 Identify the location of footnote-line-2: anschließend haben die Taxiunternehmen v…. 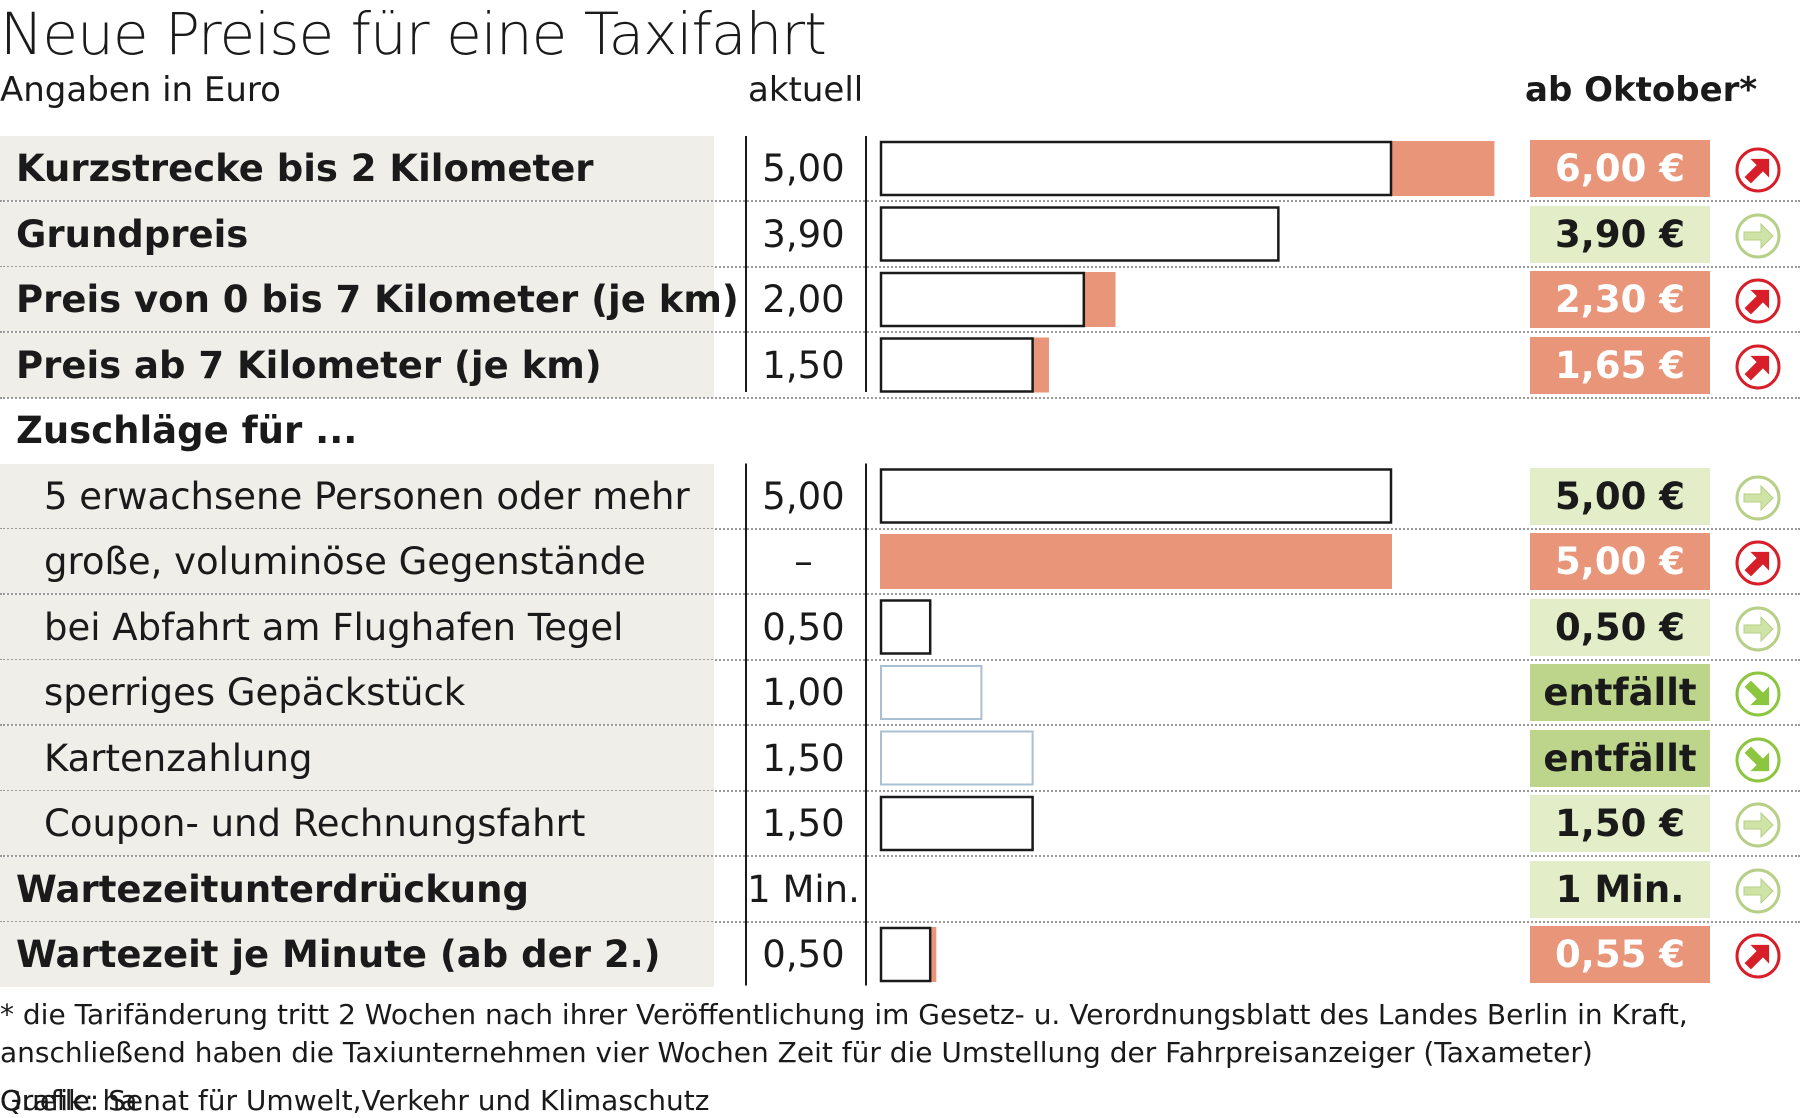
(796, 1052).